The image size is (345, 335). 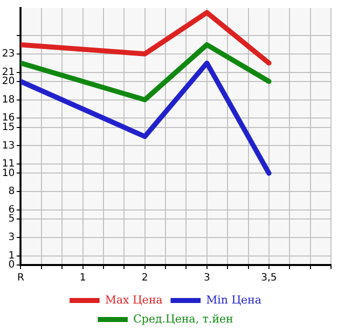 I want to click on y-tick-label: 3, so click(x=11, y=238).